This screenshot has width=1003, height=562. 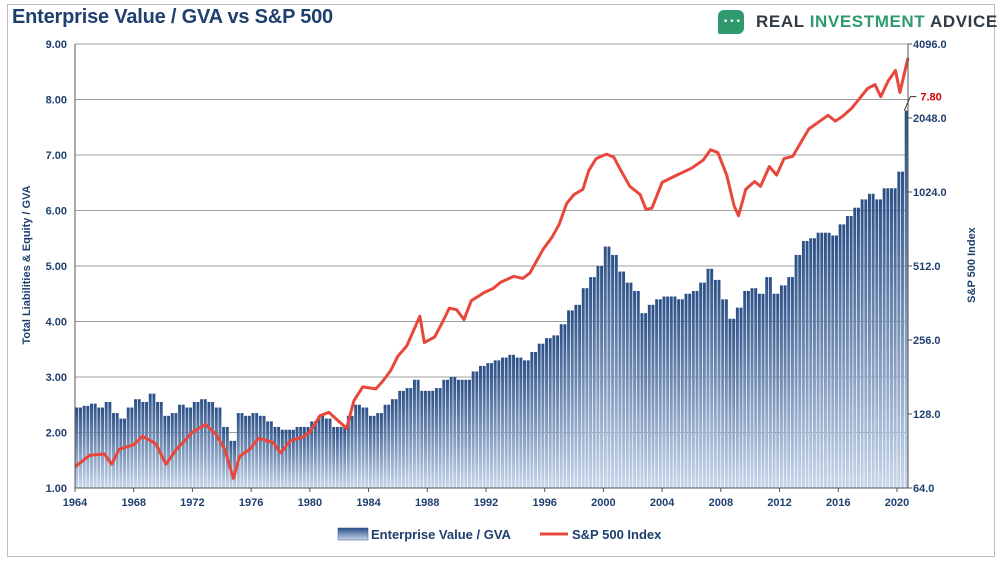 What do you see at coordinates (838, 503) in the screenshot?
I see `x-tick: 2016` at bounding box center [838, 503].